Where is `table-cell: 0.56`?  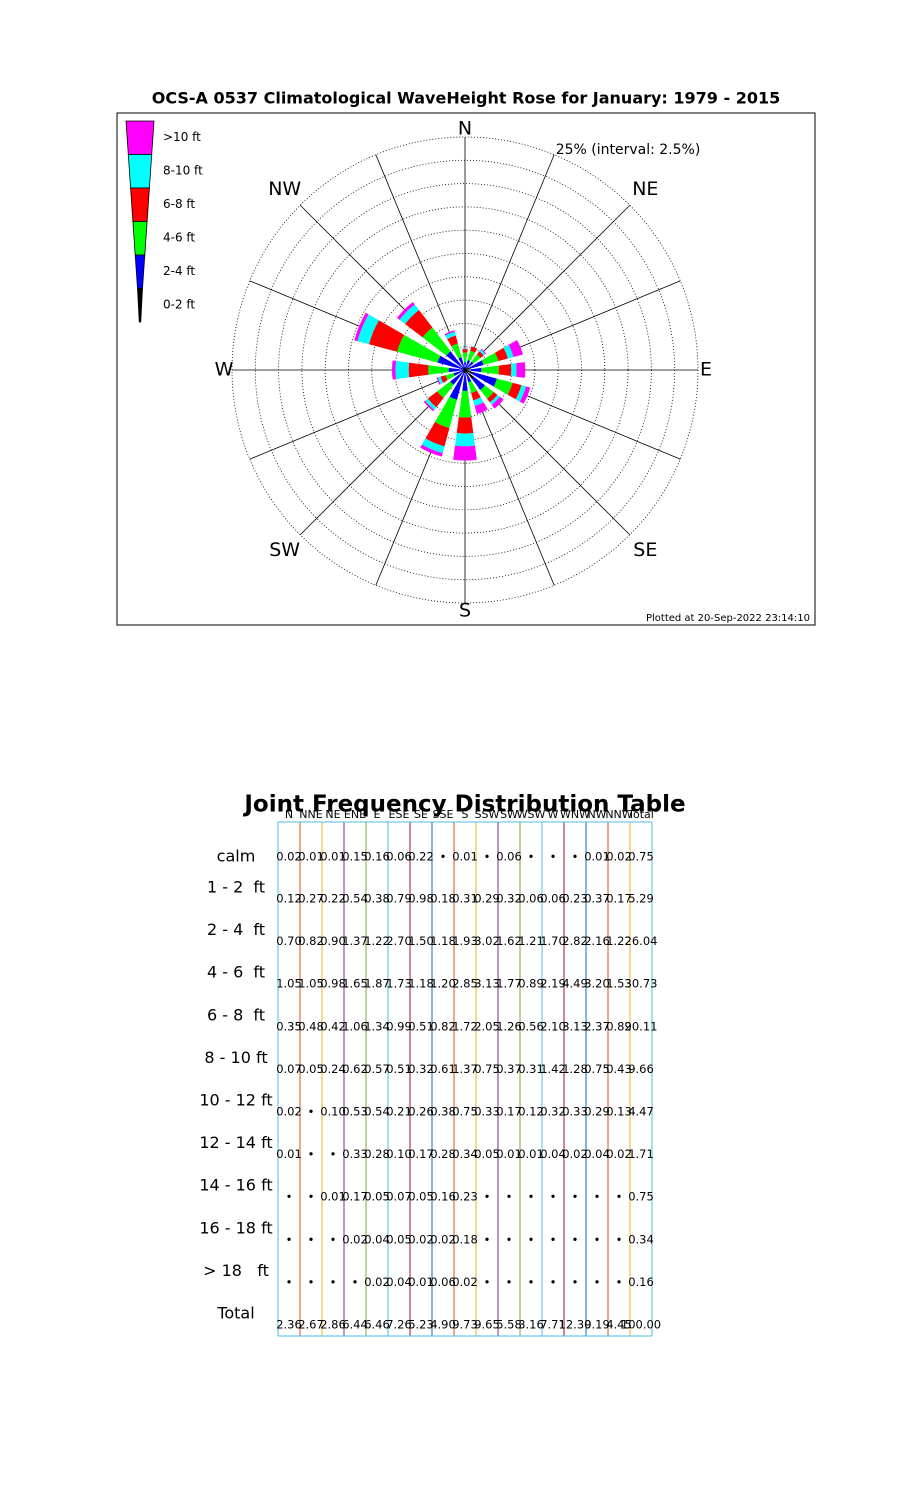
table-cell: 0.56 is located at coordinates (531, 1026).